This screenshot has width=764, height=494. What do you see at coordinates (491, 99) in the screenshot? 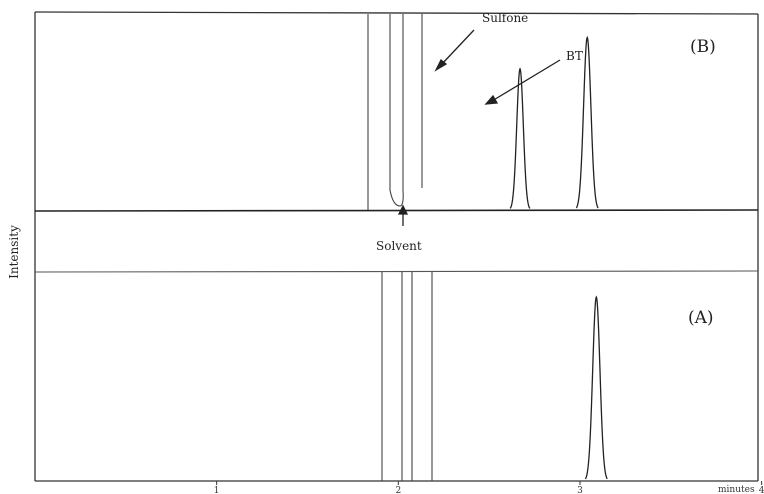
I see `bt-arrowhead` at bounding box center [491, 99].